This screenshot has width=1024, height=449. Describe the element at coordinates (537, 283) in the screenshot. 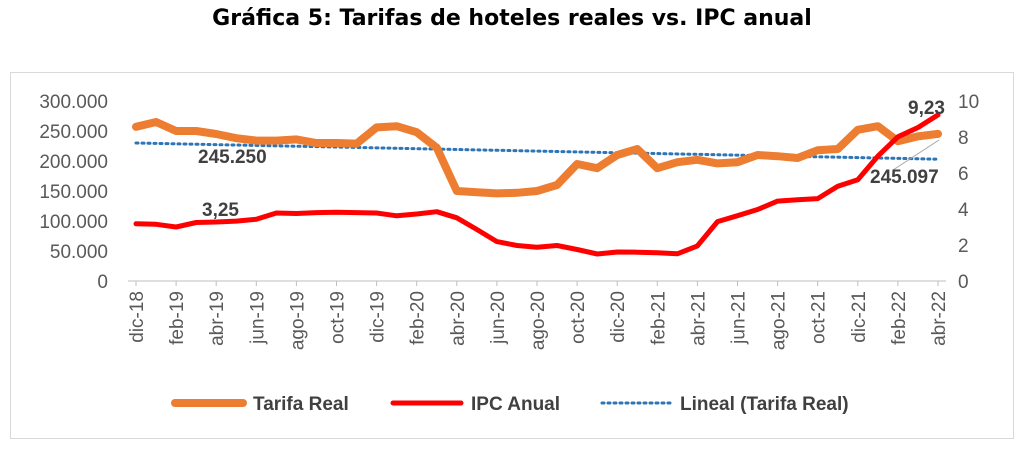

I see `axes` at that location.